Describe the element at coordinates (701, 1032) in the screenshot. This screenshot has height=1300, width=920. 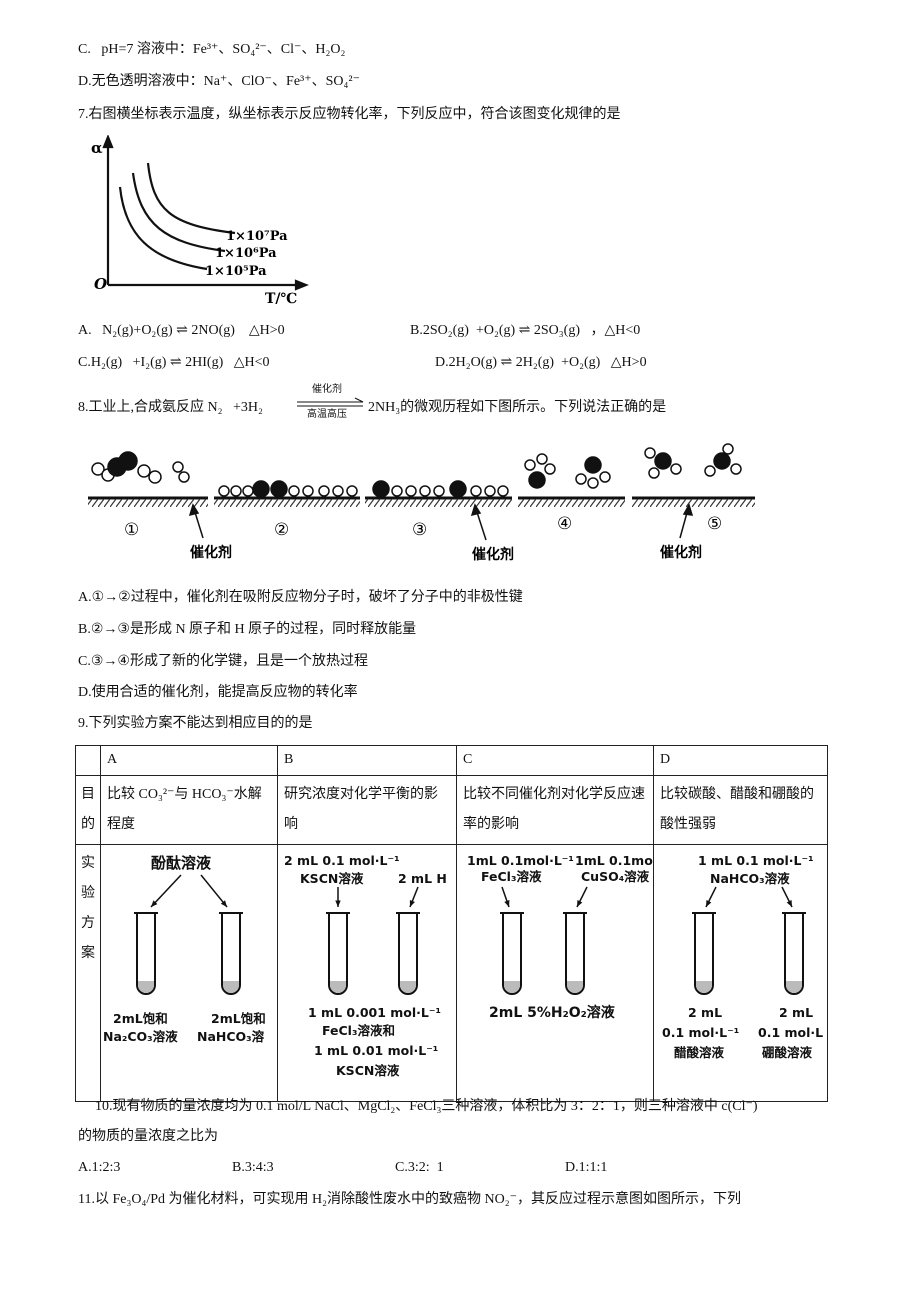
I see `figure-label: 0.1 mol·L⁻¹` at that location.